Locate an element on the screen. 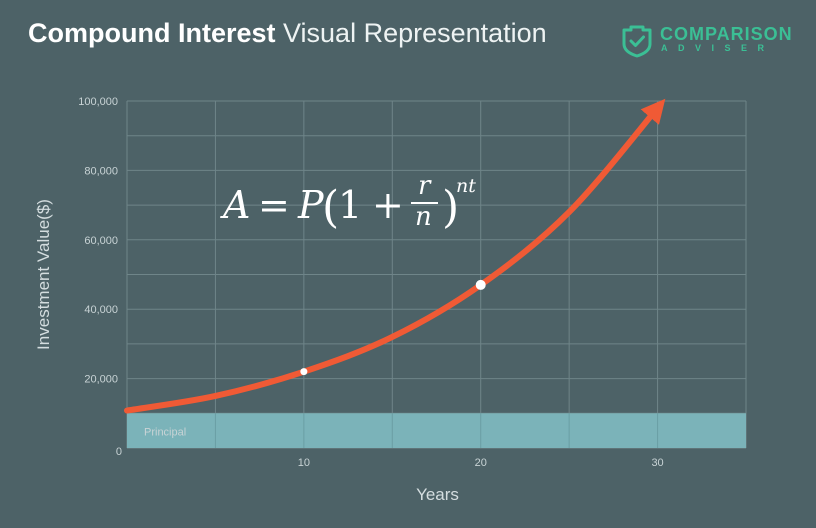 The width and height of the screenshot is (816, 528). logo-name: COMPARISON is located at coordinates (726, 34).